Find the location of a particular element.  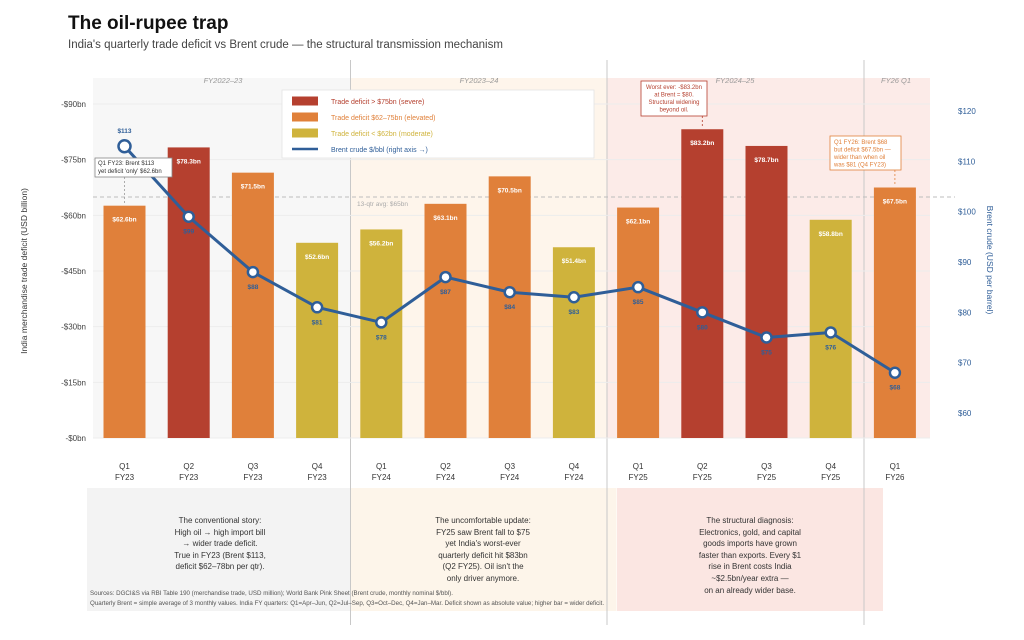

legend-label-3: Brent crude $/bbl (right axis →) is located at coordinates (379, 150).